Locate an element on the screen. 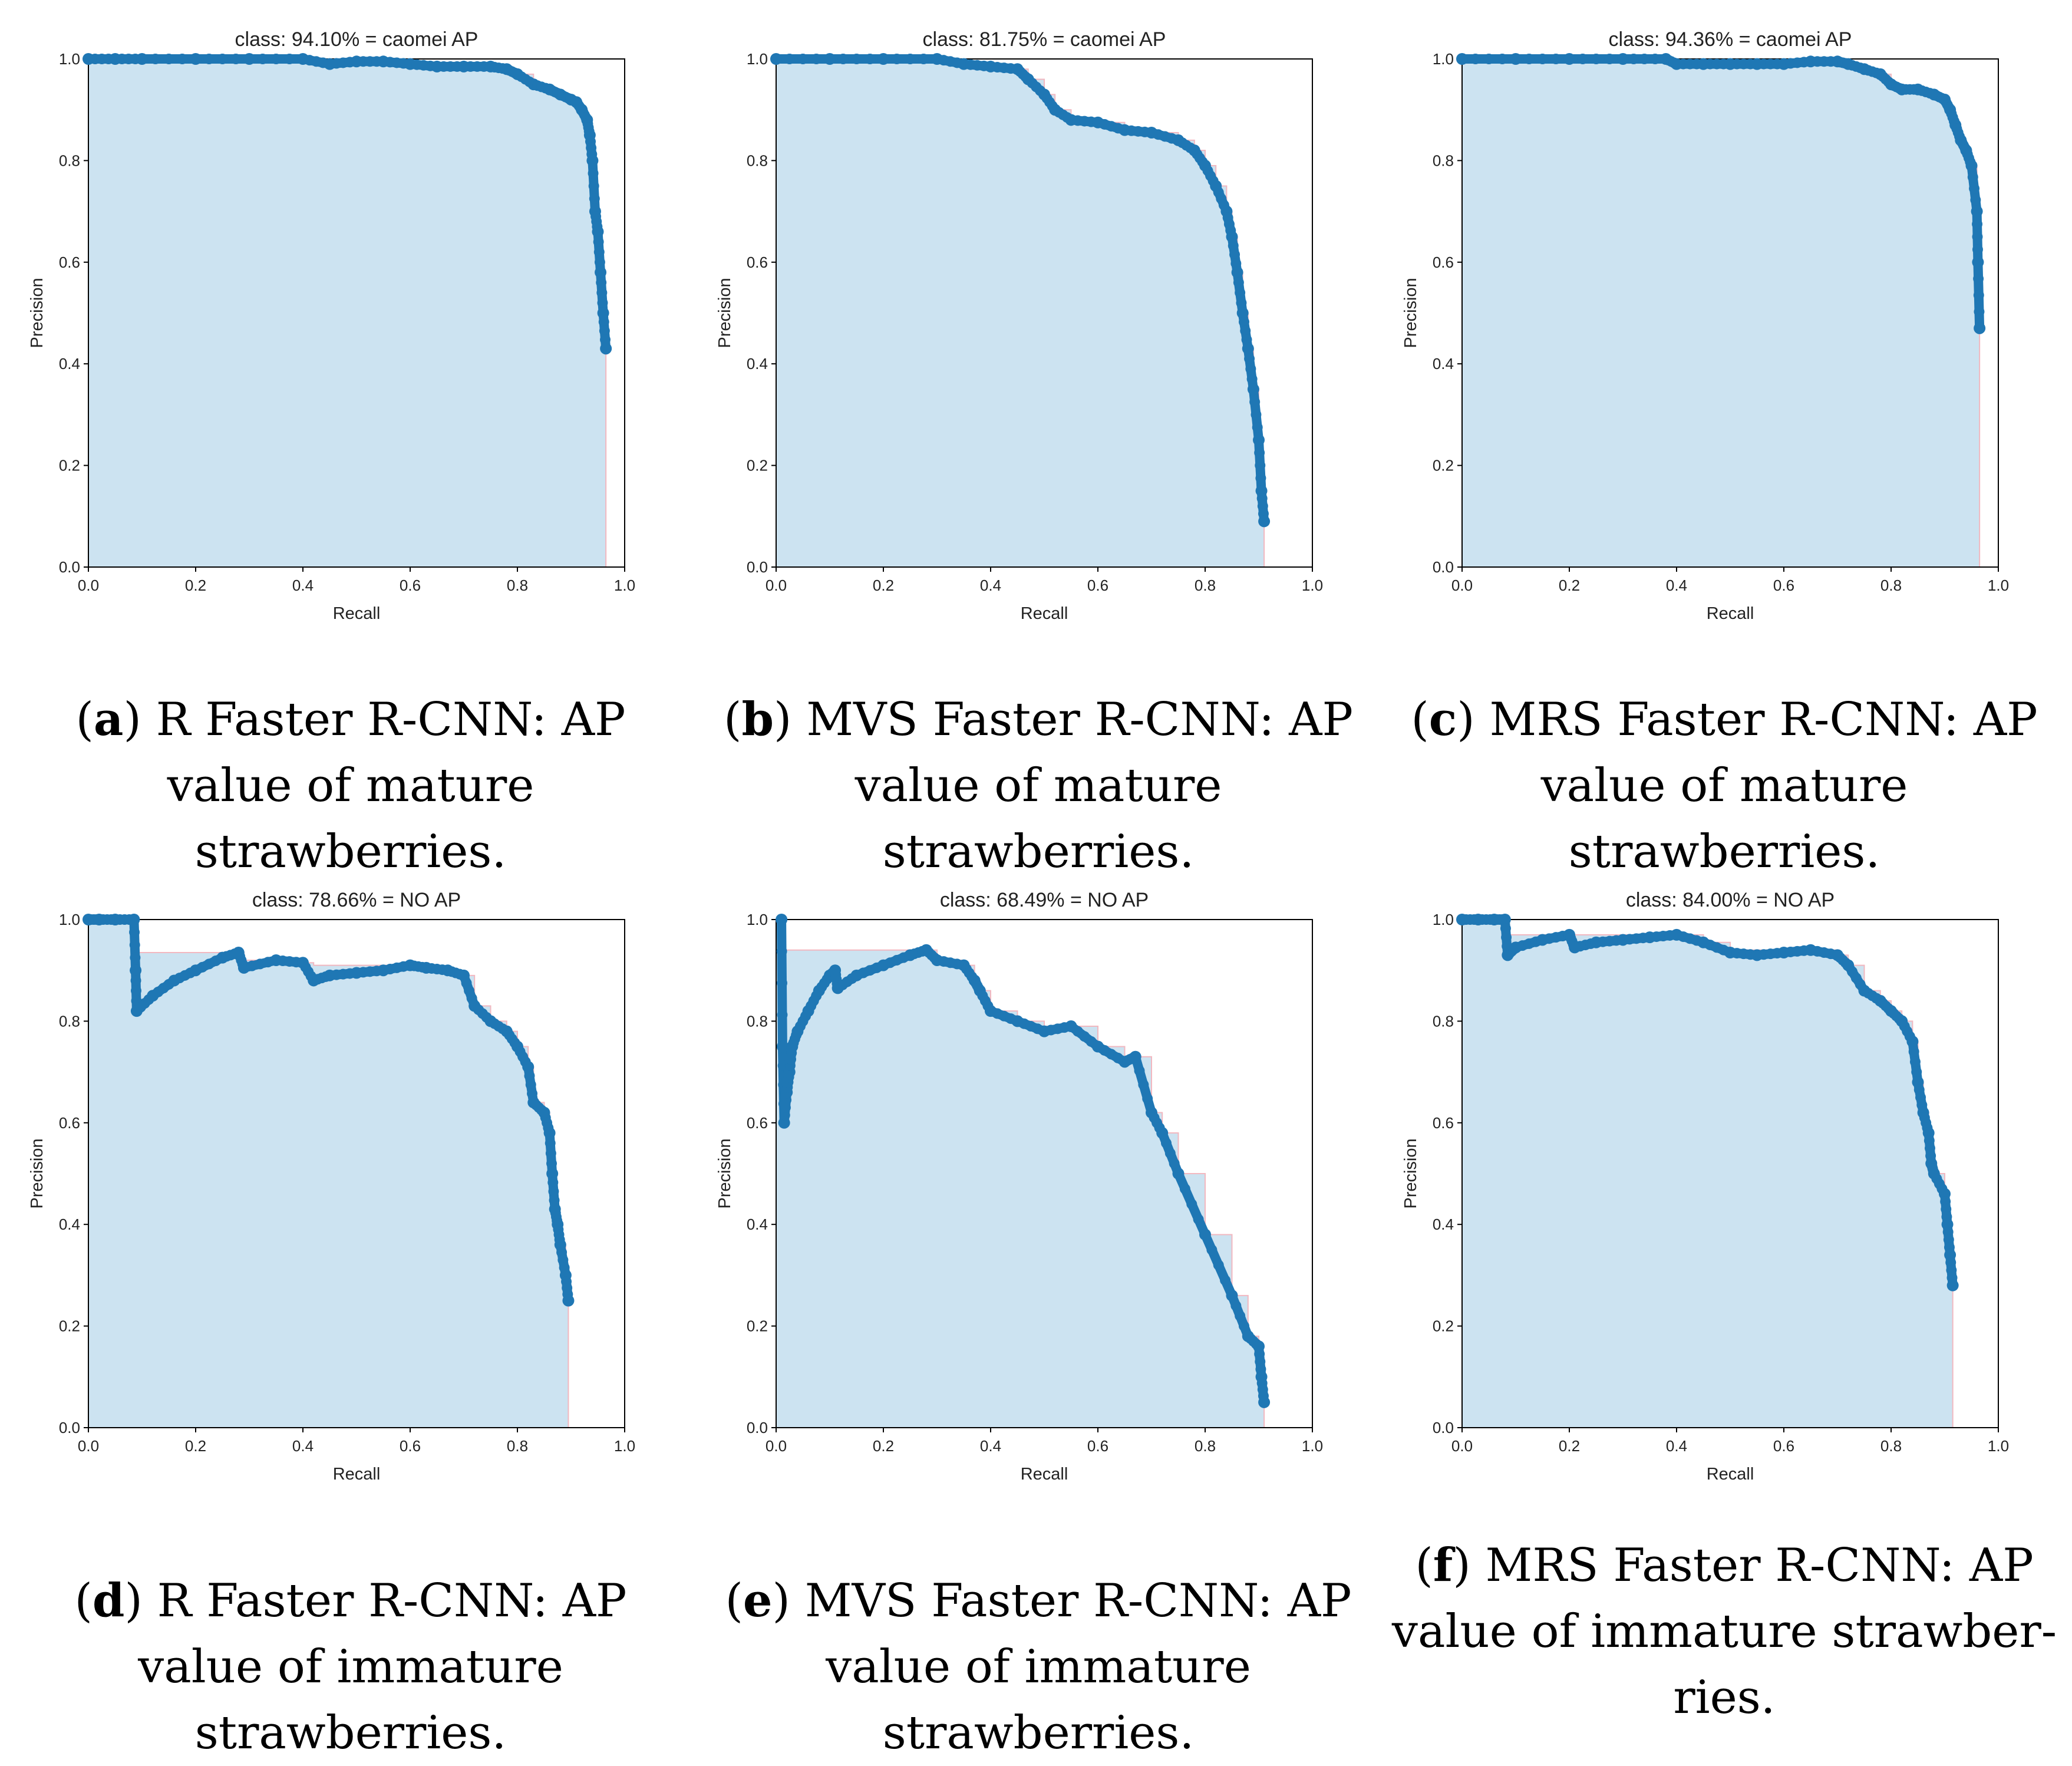  caption-letter-f: f is located at coordinates (1443, 1565).